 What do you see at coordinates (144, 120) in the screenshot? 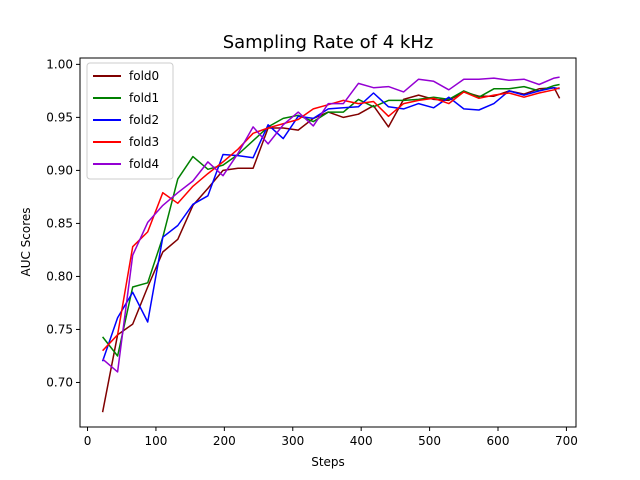
I see `legend-label-fold2: fold2` at bounding box center [144, 120].